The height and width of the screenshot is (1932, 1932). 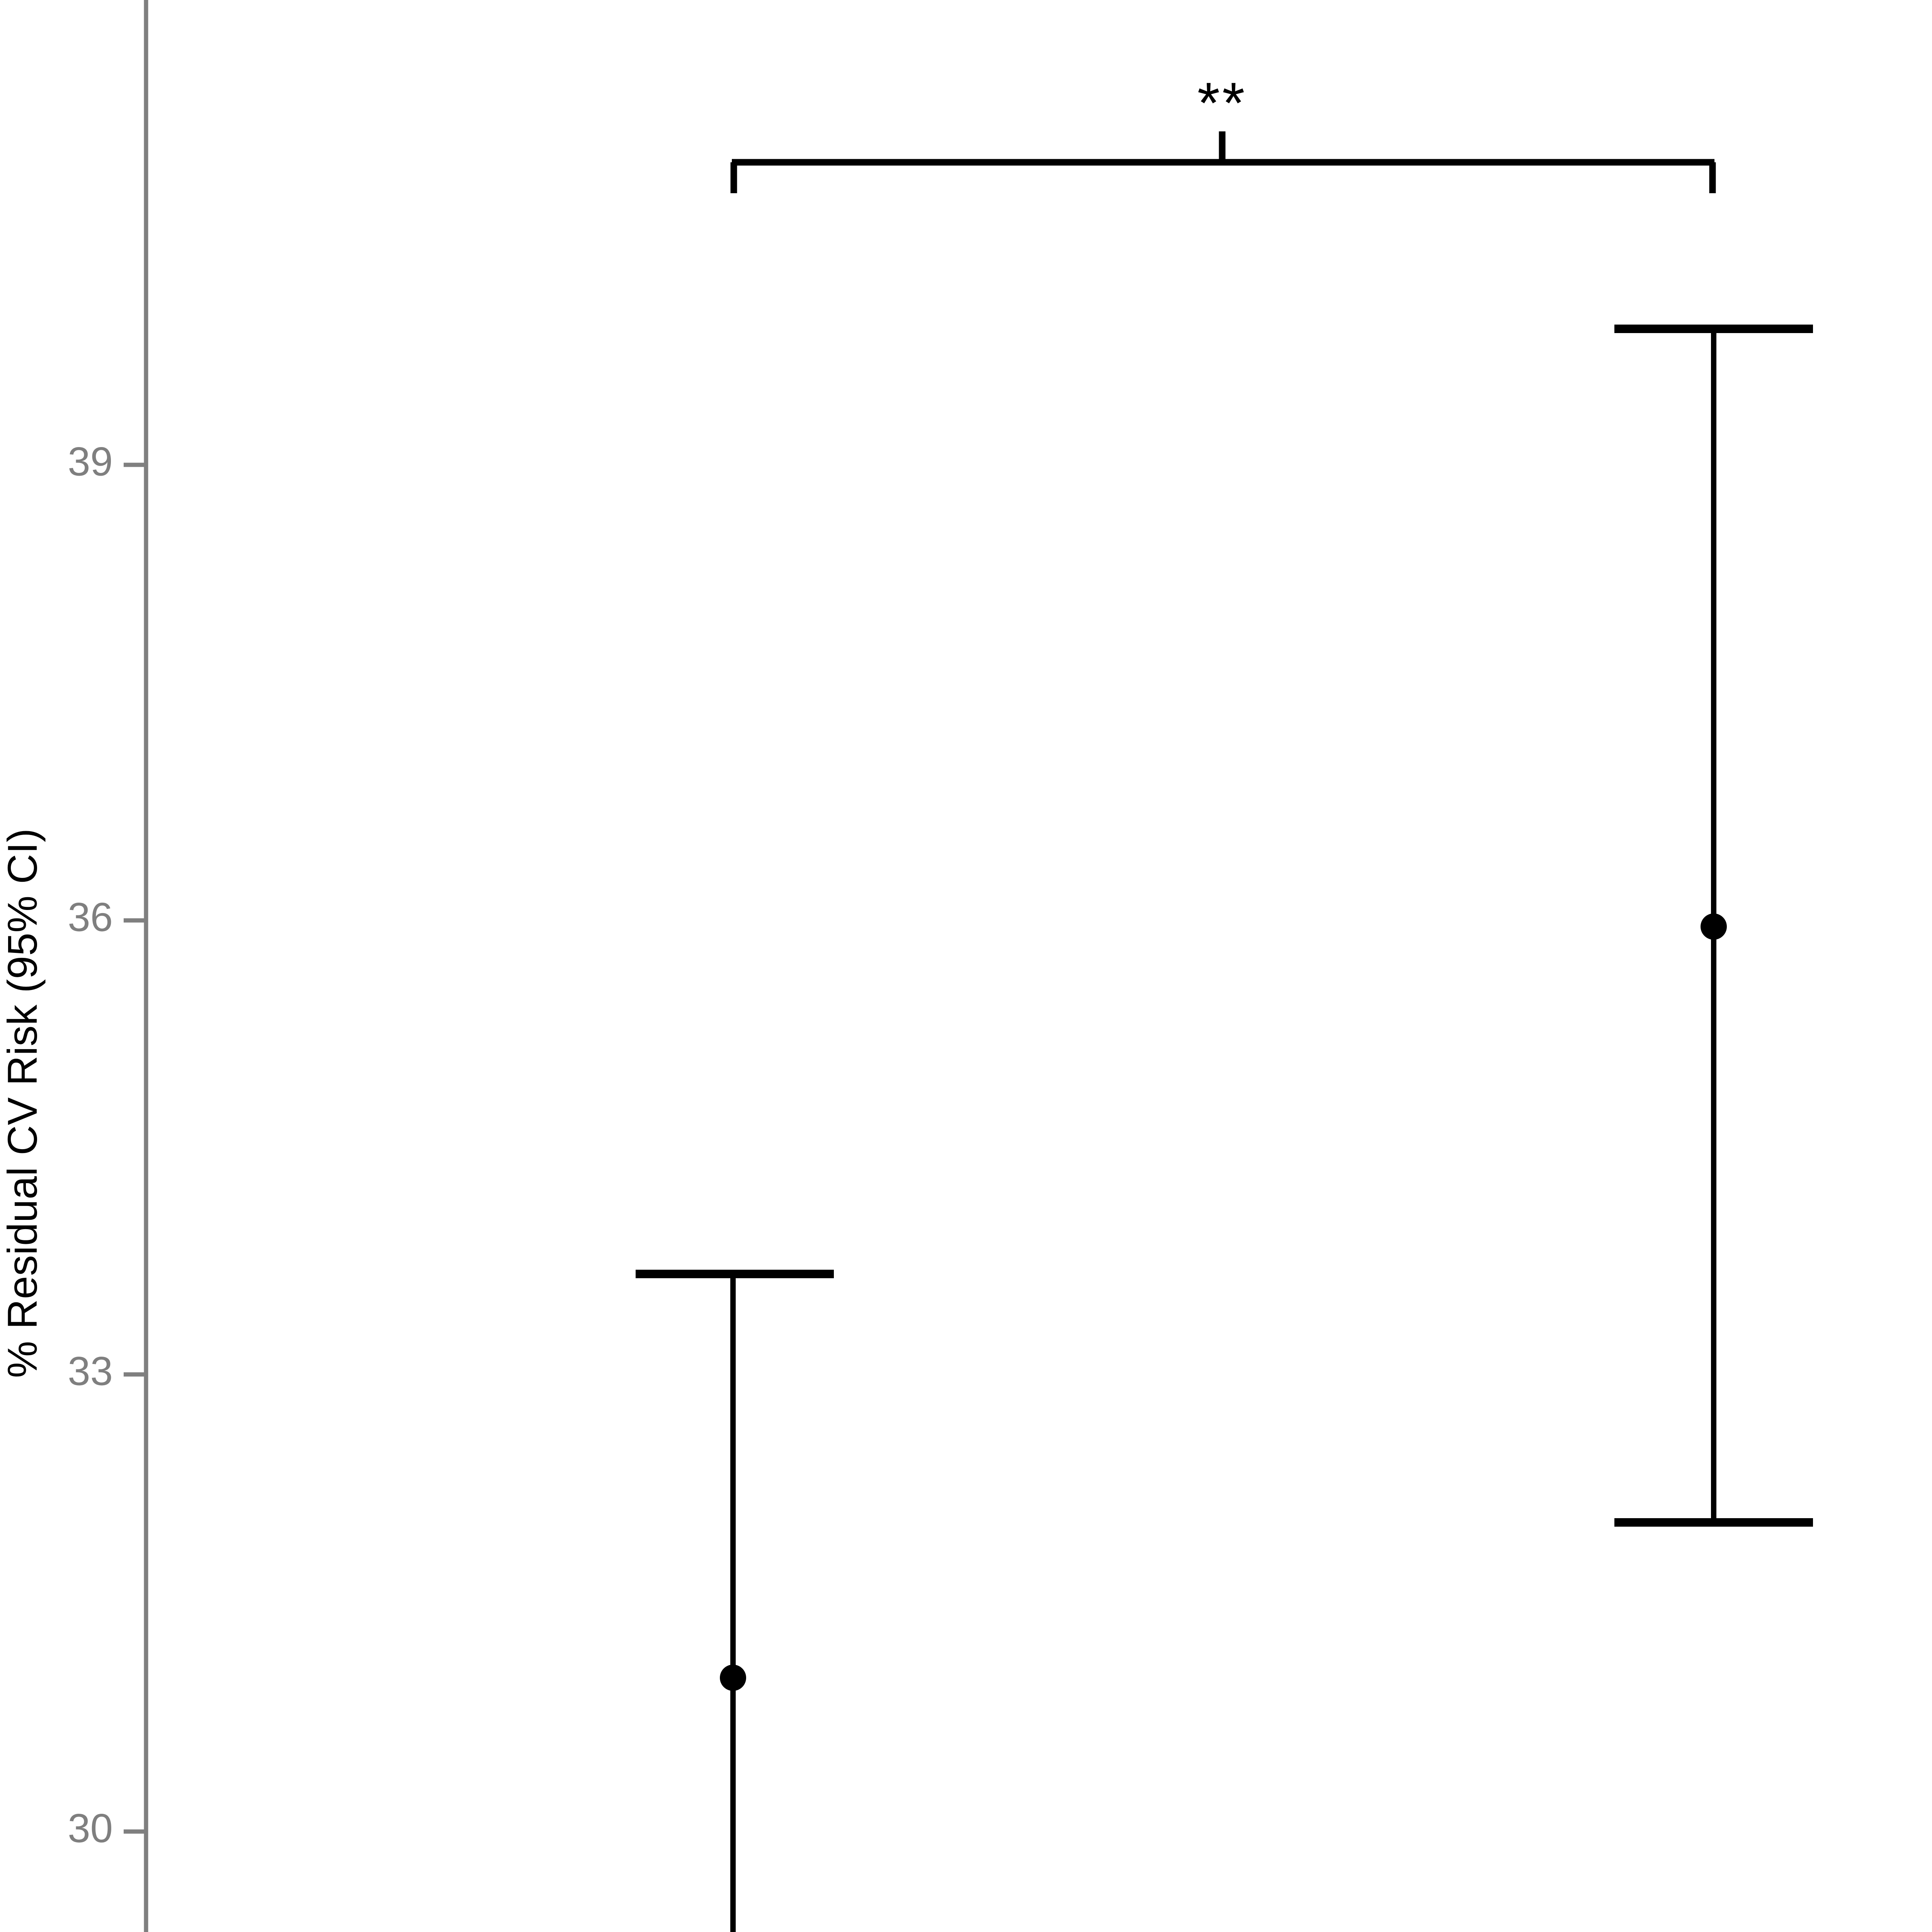 What do you see at coordinates (1222, 103) in the screenshot?
I see `significance-label: **` at bounding box center [1222, 103].